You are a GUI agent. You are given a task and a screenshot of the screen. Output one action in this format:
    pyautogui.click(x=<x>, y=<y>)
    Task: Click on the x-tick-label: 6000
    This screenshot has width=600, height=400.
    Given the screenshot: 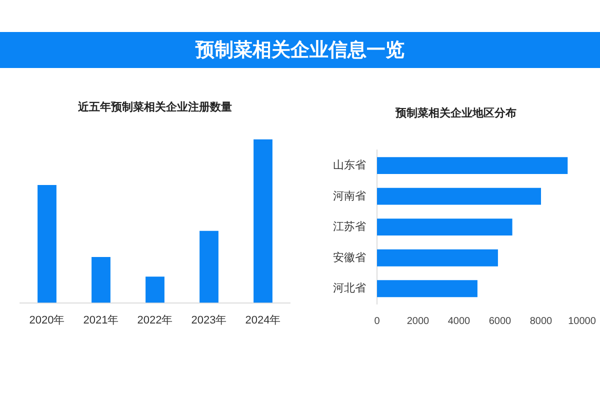 What is the action you would take?
    pyautogui.click(x=500, y=321)
    